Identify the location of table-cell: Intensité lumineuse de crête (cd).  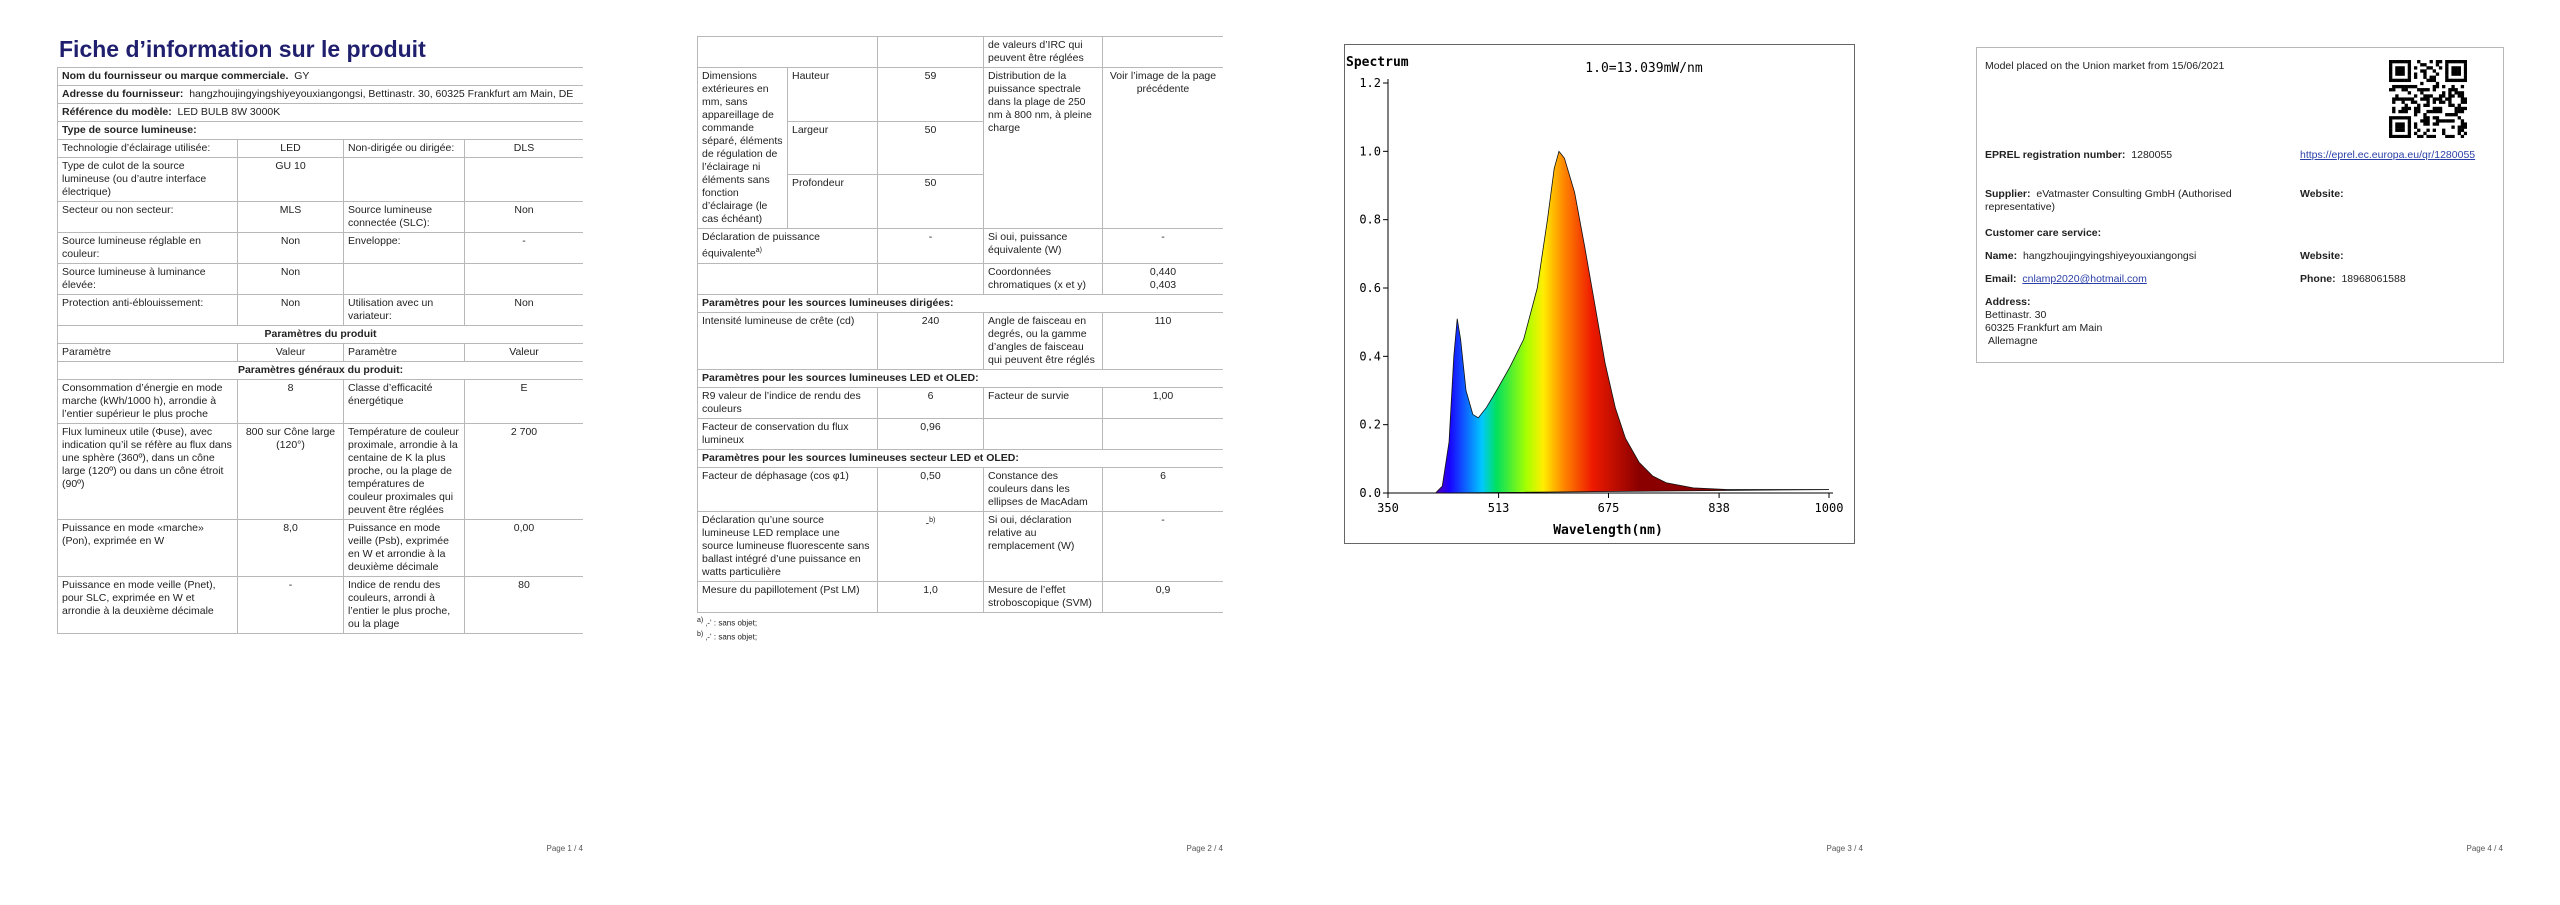
(787, 340).